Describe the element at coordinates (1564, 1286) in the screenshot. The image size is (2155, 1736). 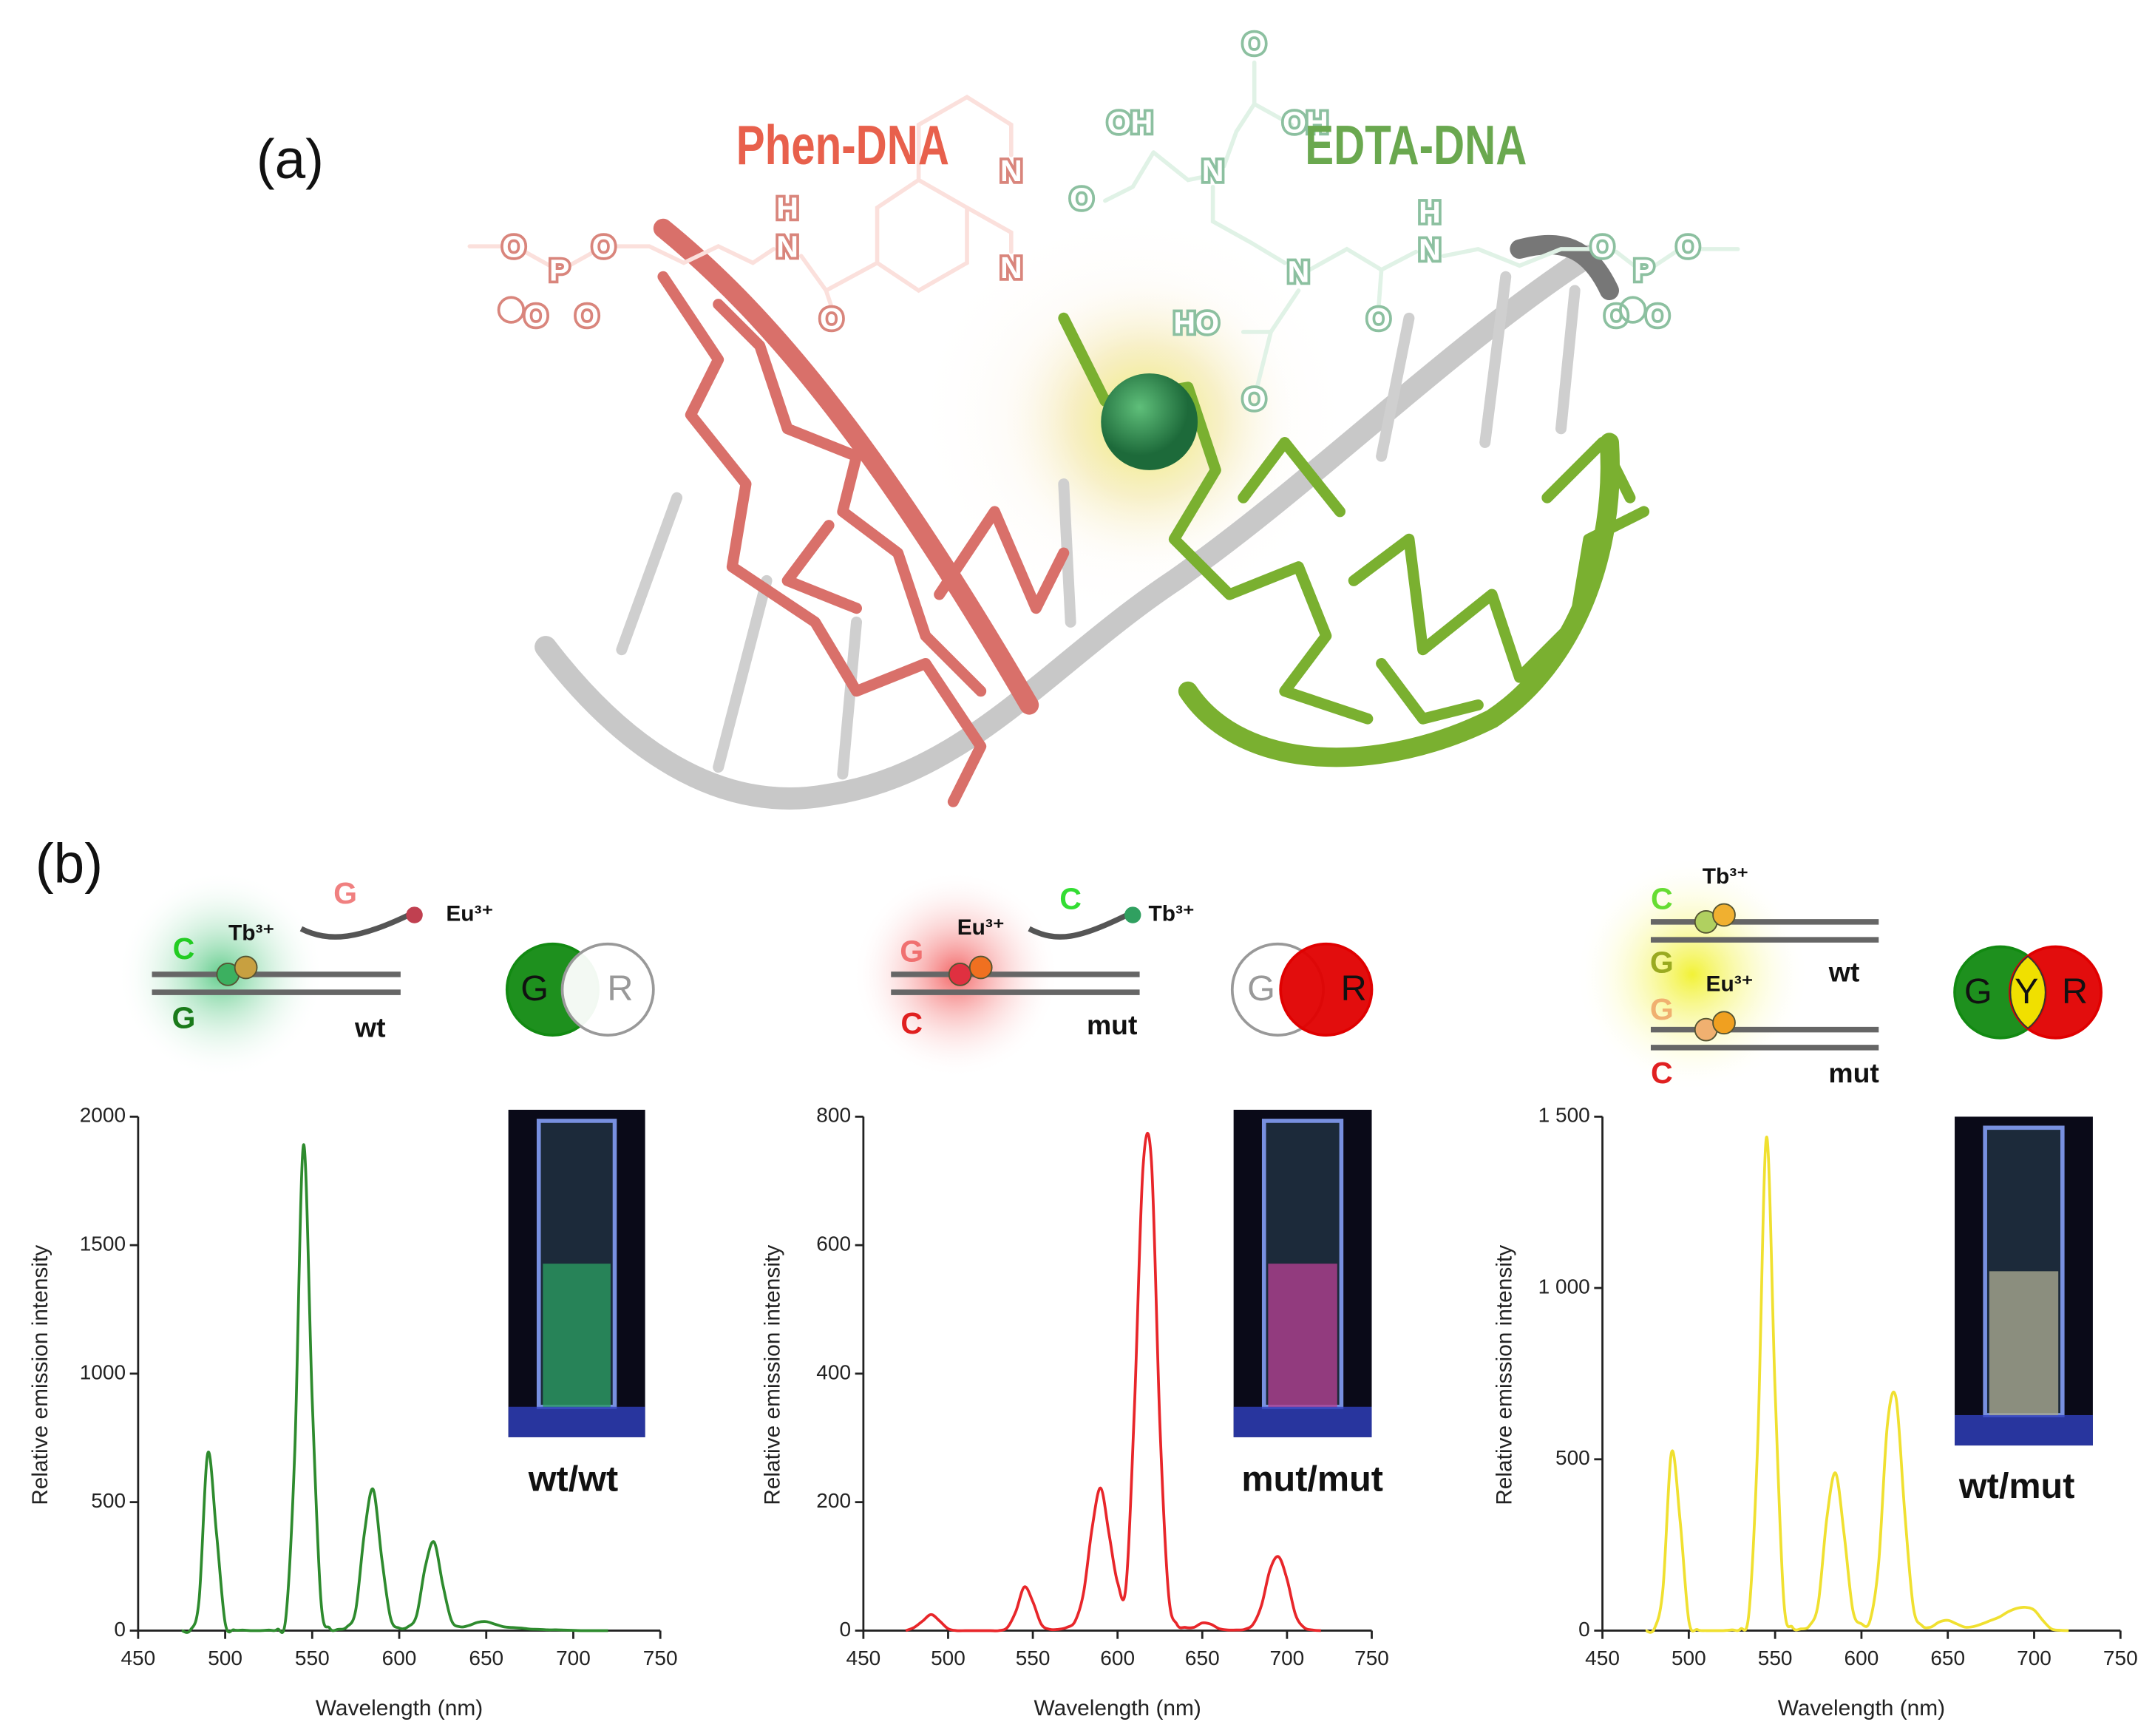
I see `y-tick-label: 1 000` at that location.